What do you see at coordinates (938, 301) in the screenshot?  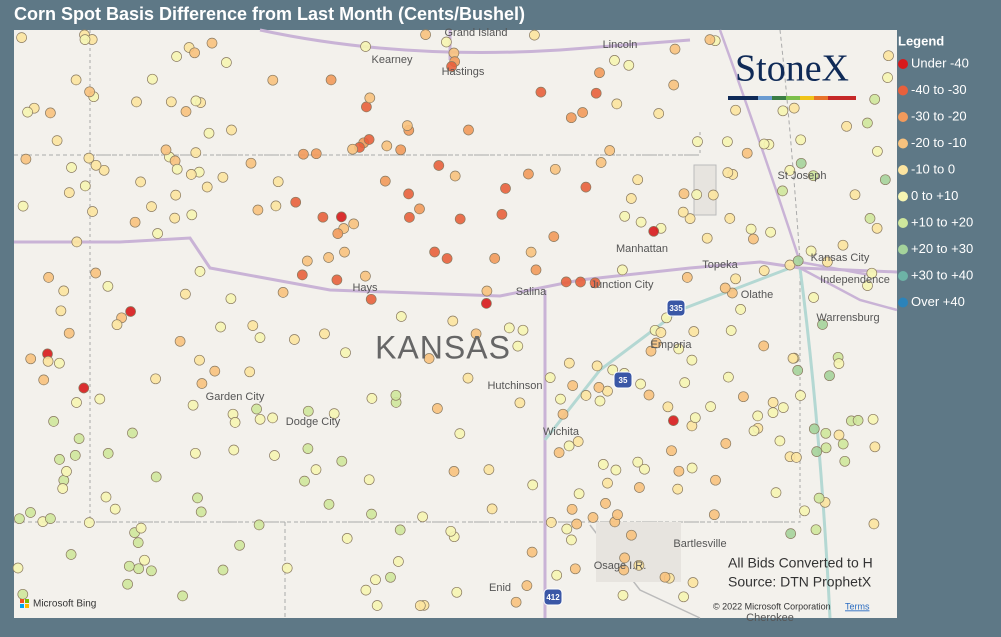 I see `legend-label: Over +40` at bounding box center [938, 301].